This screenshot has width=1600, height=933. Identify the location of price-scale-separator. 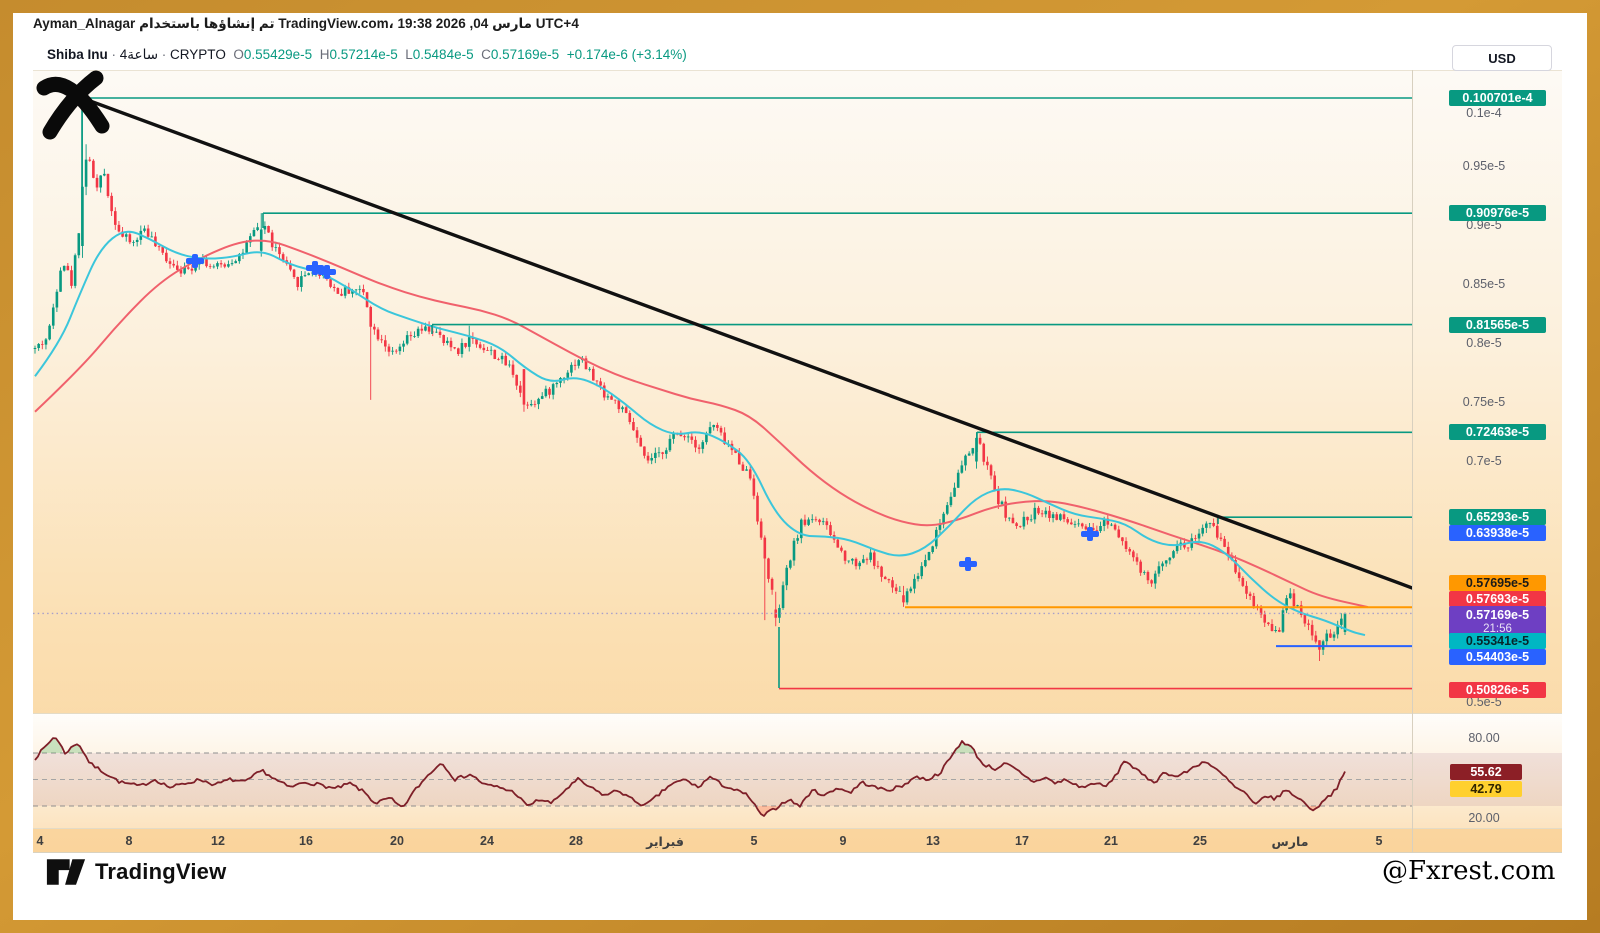
(1412, 461).